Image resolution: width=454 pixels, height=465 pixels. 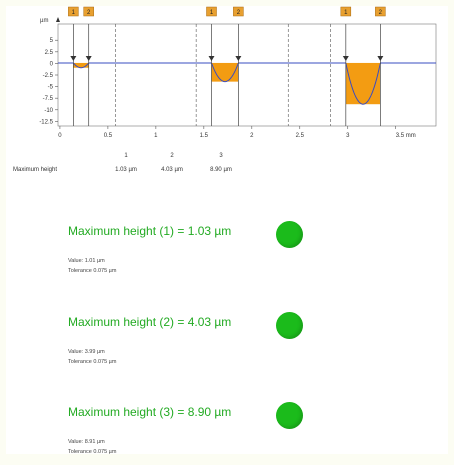 I want to click on x-tick-label: 2.5, so click(x=300, y=136).